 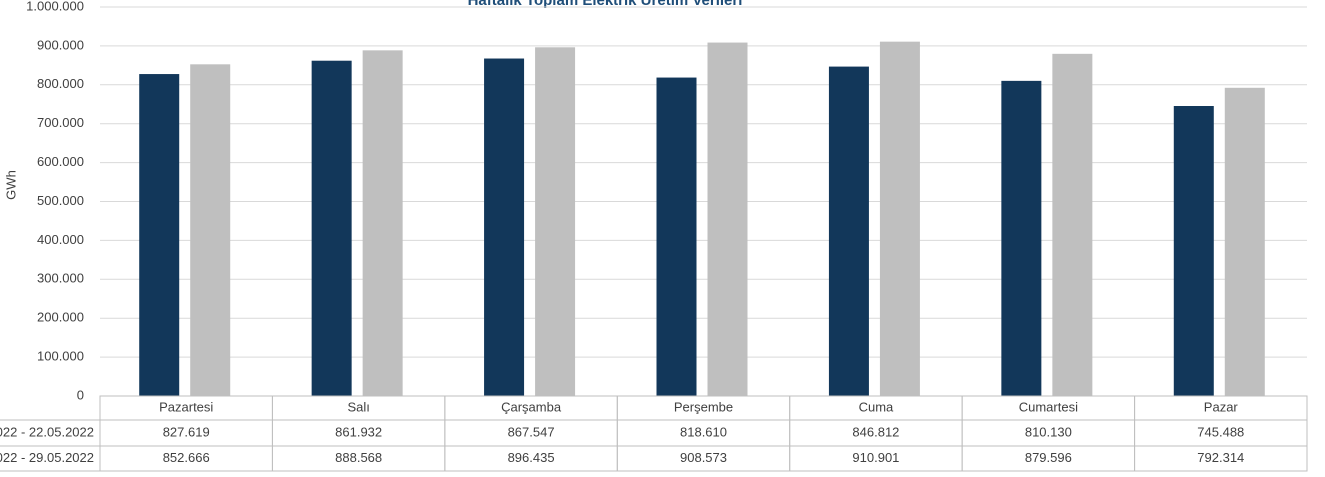 What do you see at coordinates (1220, 431) in the screenshot?
I see `data-label: 745.488` at bounding box center [1220, 431].